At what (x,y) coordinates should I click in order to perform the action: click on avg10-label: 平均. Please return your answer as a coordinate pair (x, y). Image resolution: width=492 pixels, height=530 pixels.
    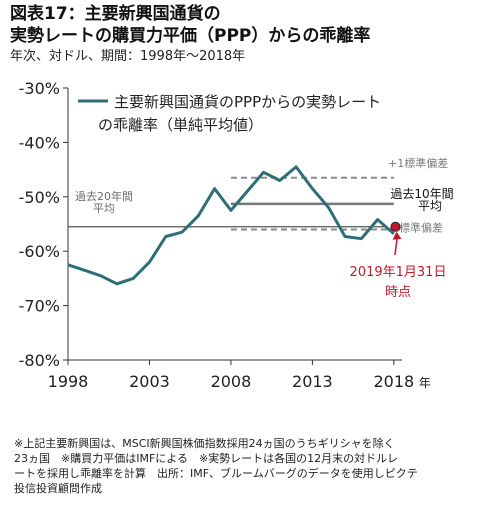
    Looking at the image, I should click on (430, 206).